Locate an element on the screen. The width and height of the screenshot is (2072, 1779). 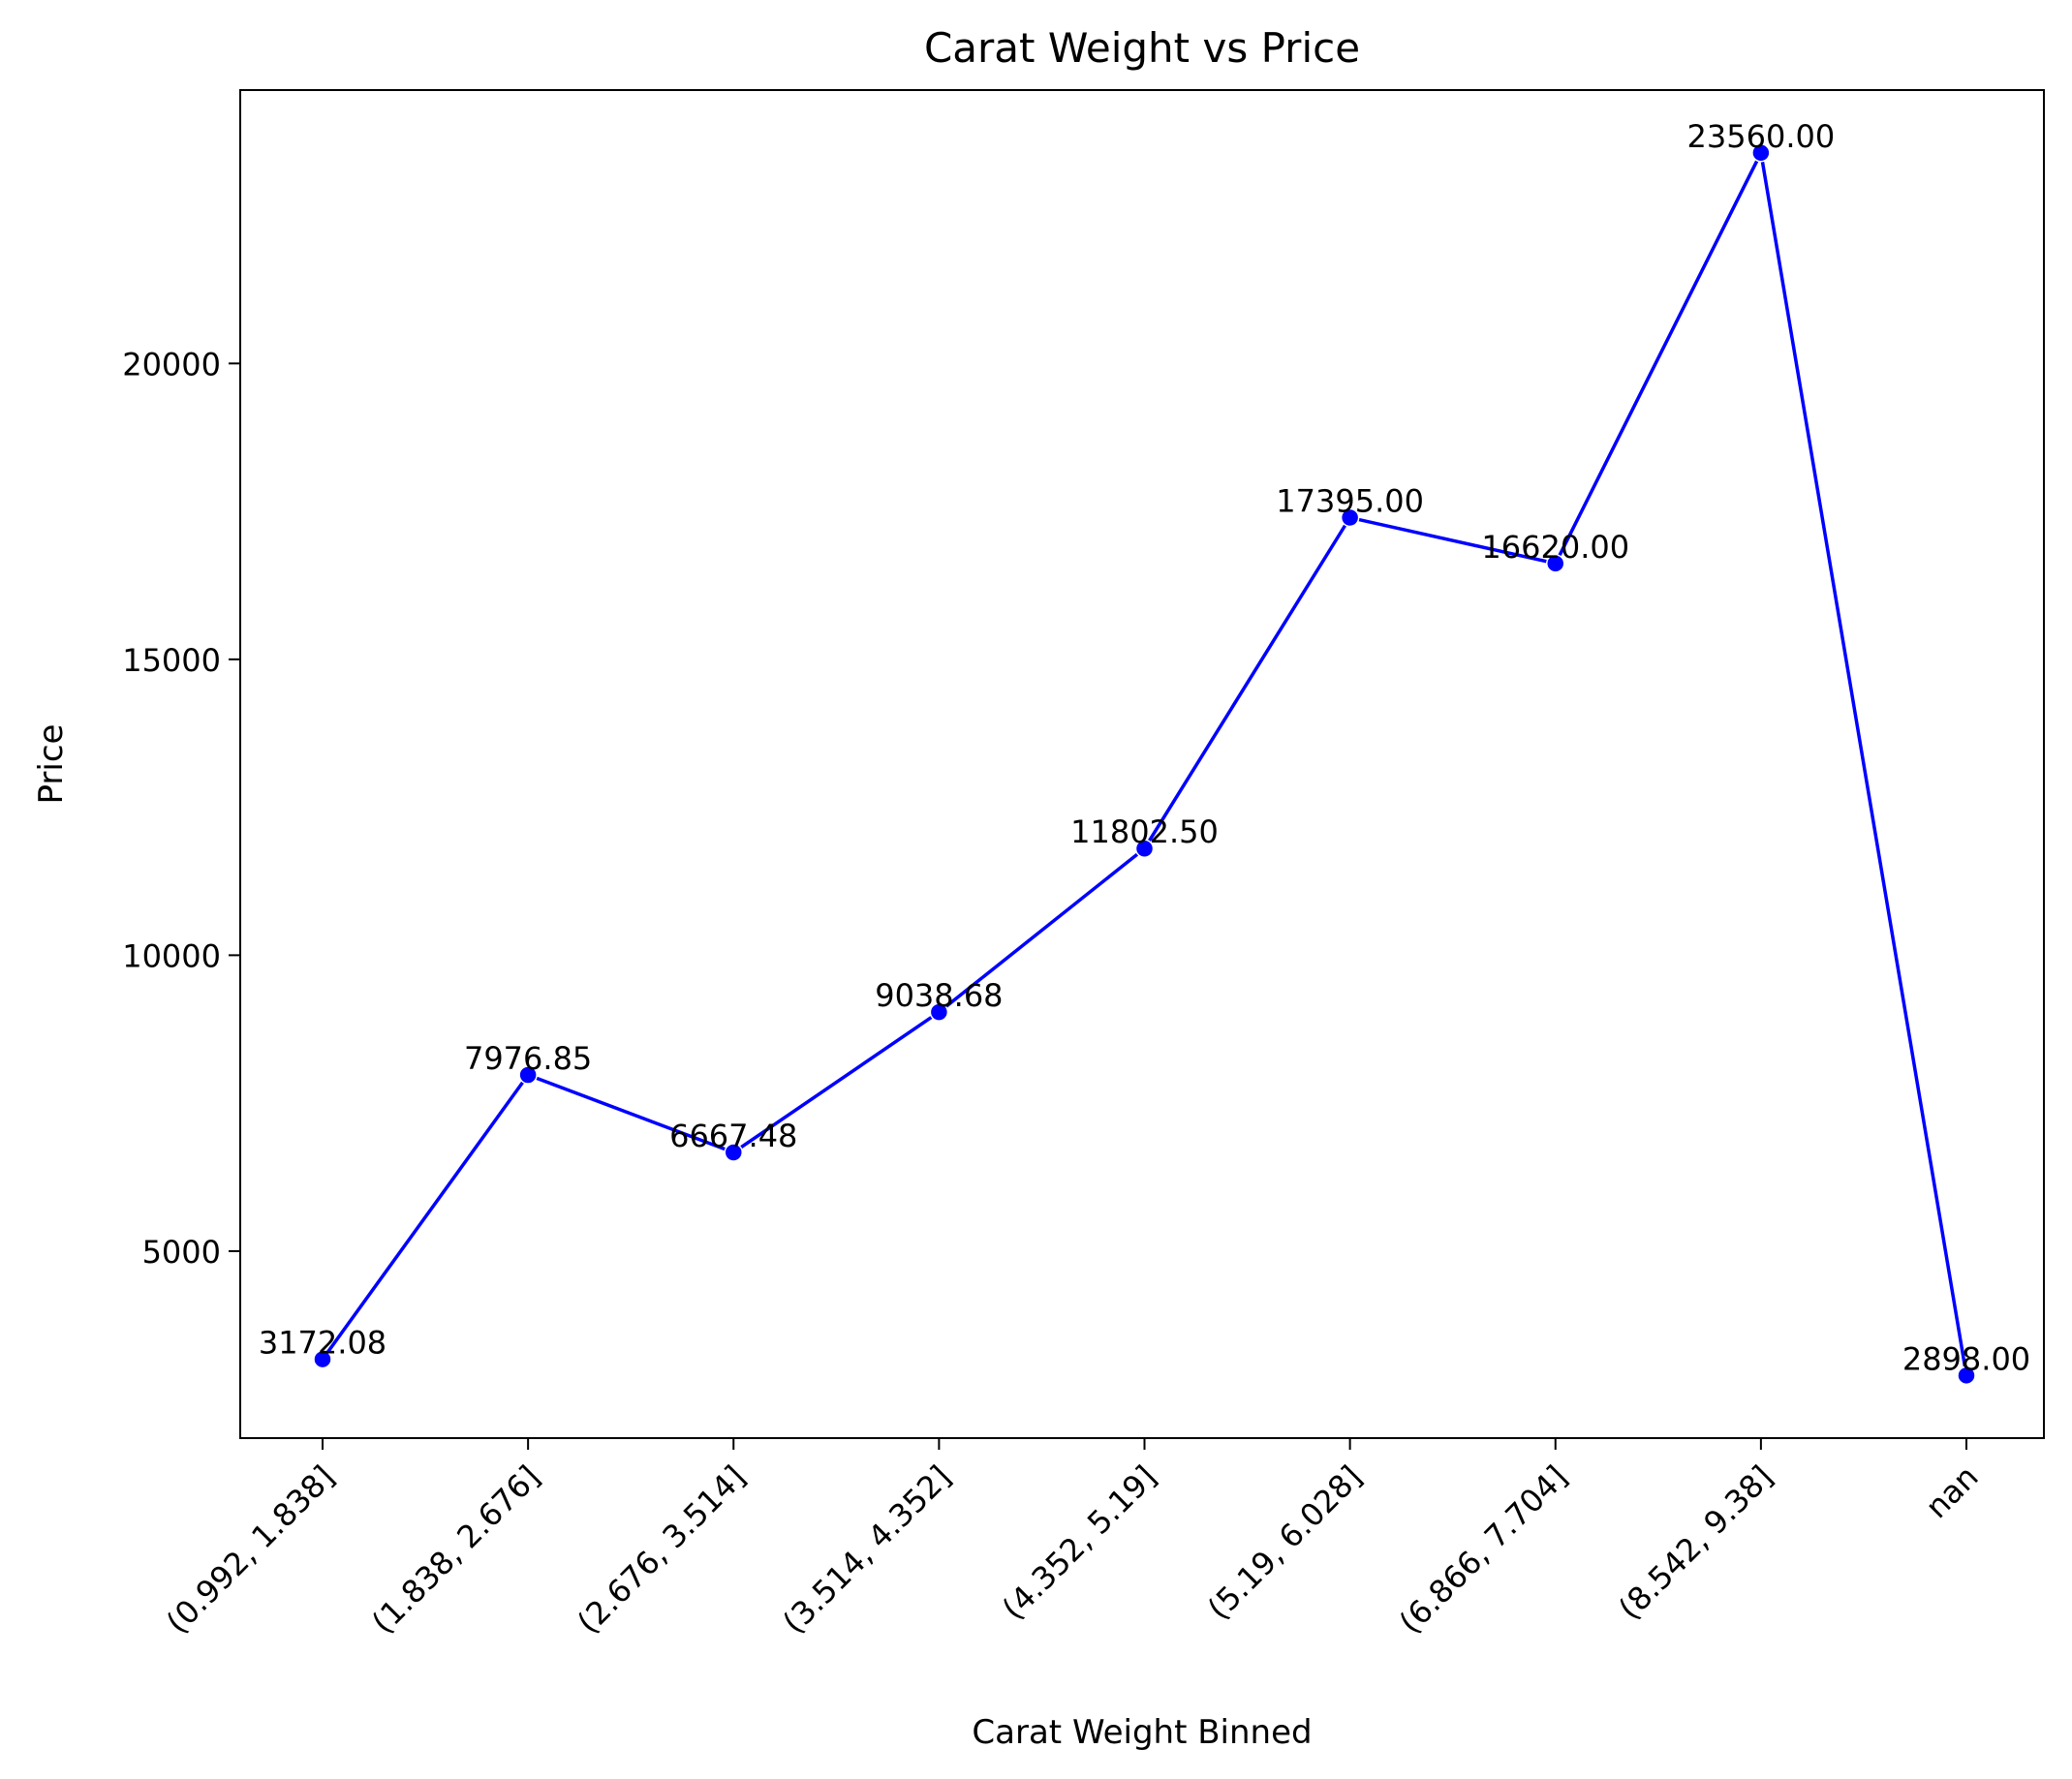
data-label: 6667.48 is located at coordinates (733, 1136).